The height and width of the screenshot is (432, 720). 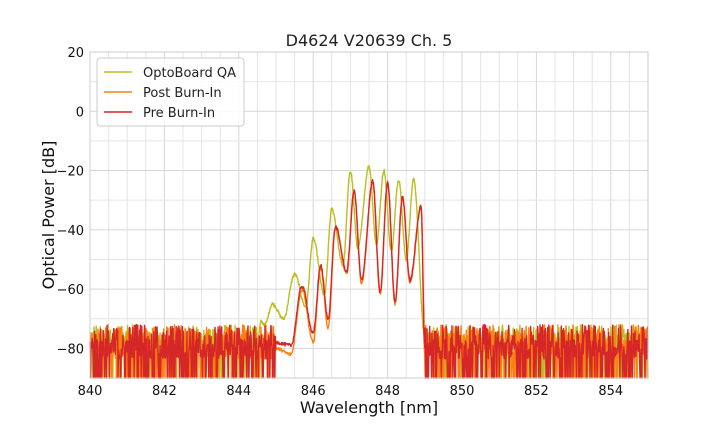 What do you see at coordinates (48, 215) in the screenshot?
I see `y-axis-label: Optical Power [dB]` at bounding box center [48, 215].